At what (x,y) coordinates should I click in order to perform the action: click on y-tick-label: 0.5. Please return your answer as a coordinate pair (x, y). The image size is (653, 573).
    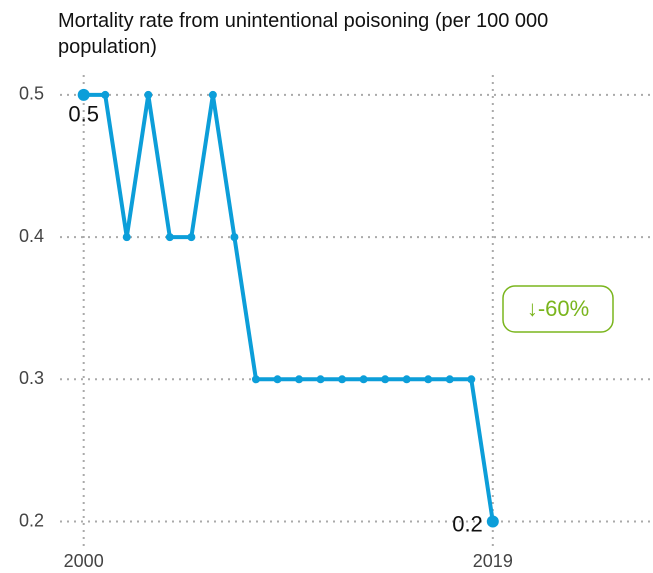
    Looking at the image, I should click on (31, 94).